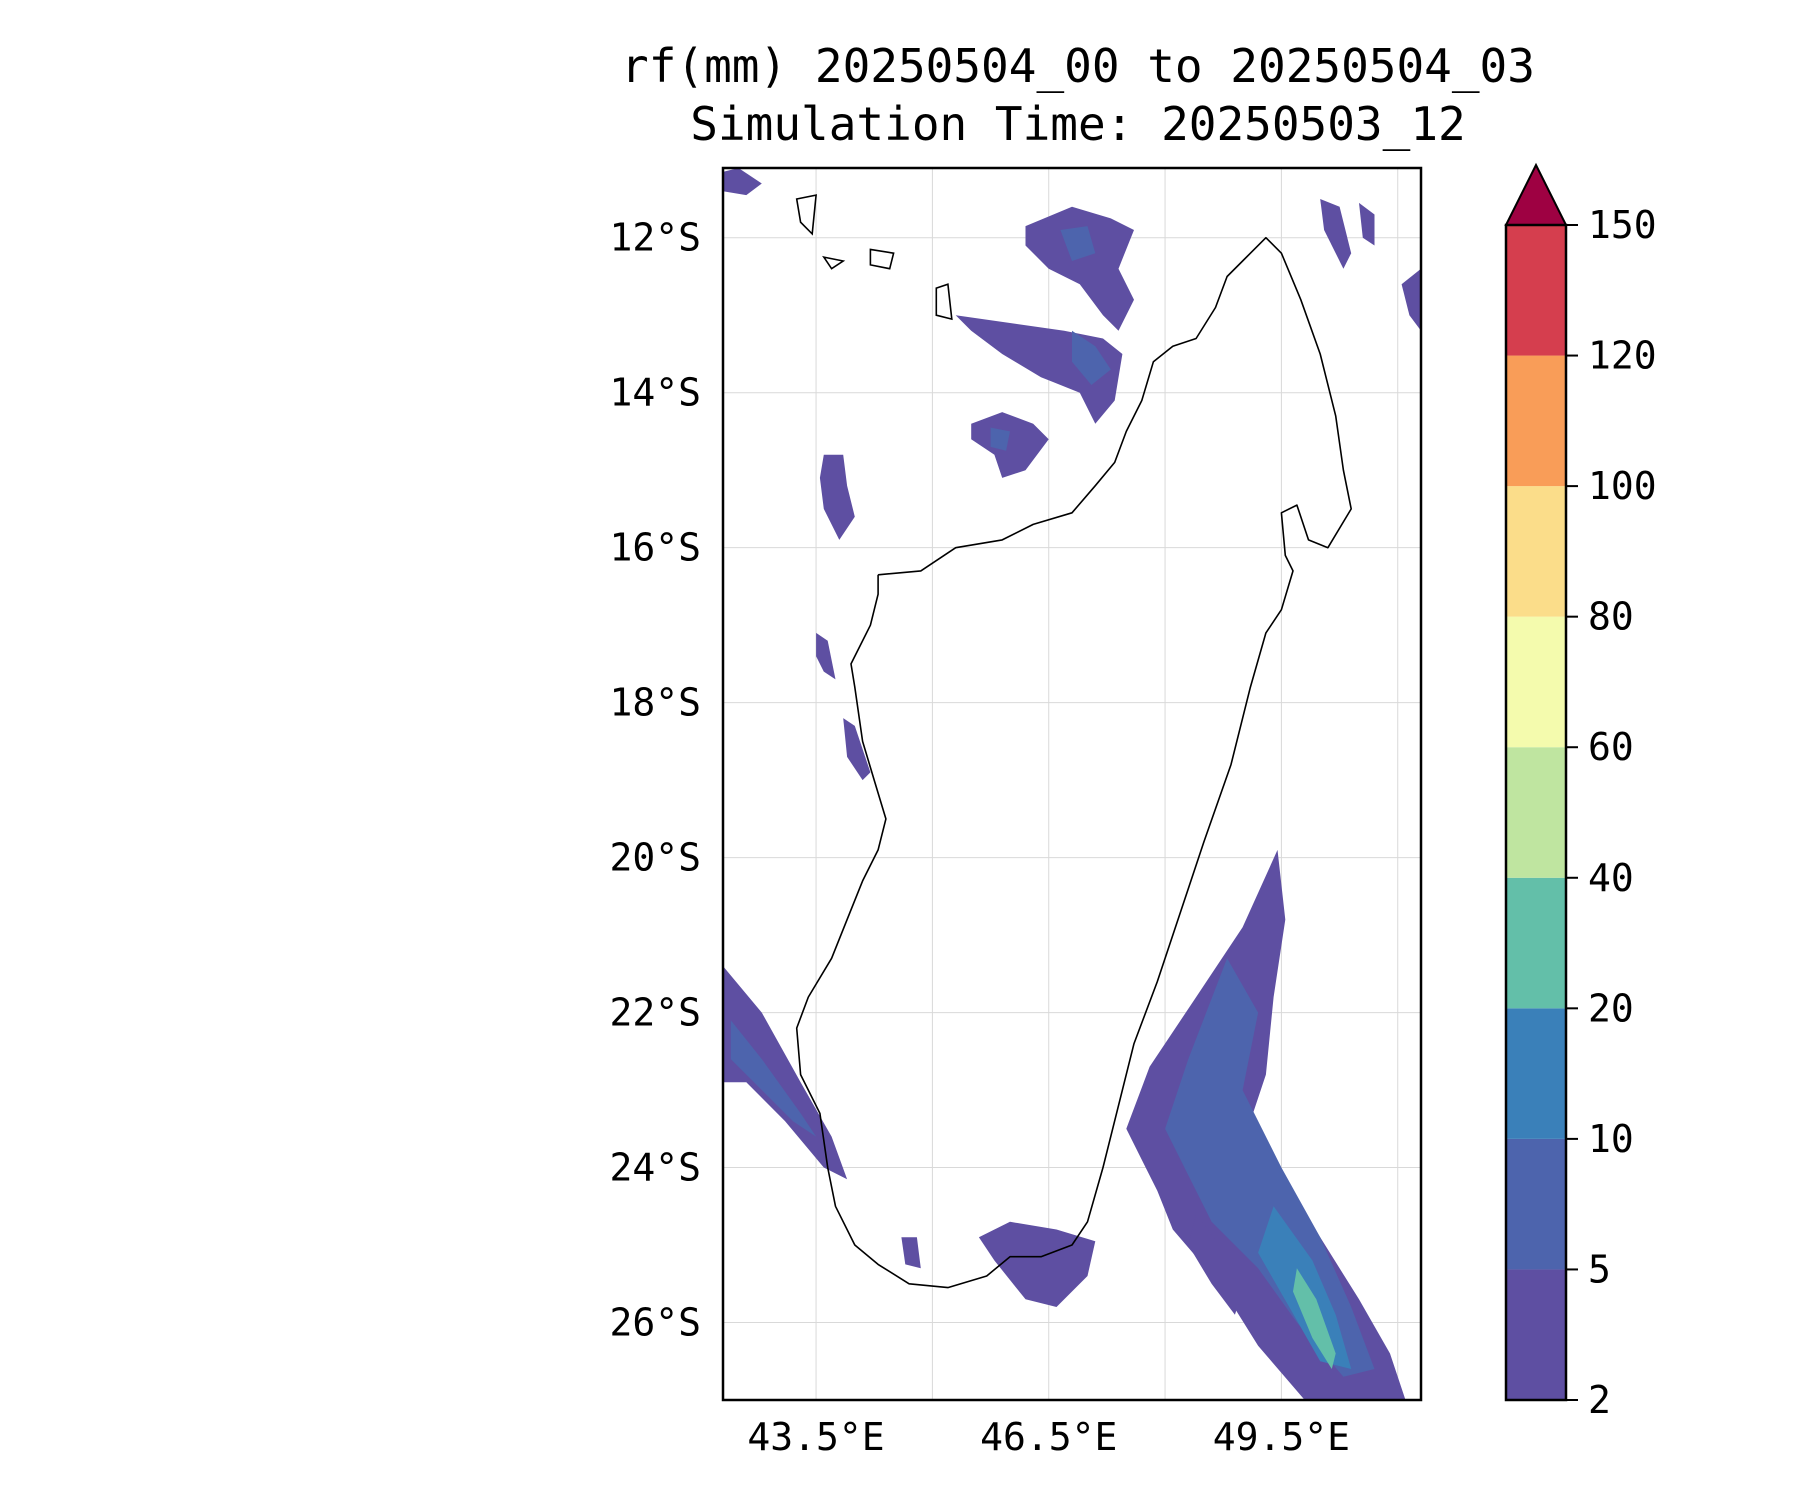  Describe the element at coordinates (1611, 747) in the screenshot. I see `colorbar-tick-label: 60` at that location.